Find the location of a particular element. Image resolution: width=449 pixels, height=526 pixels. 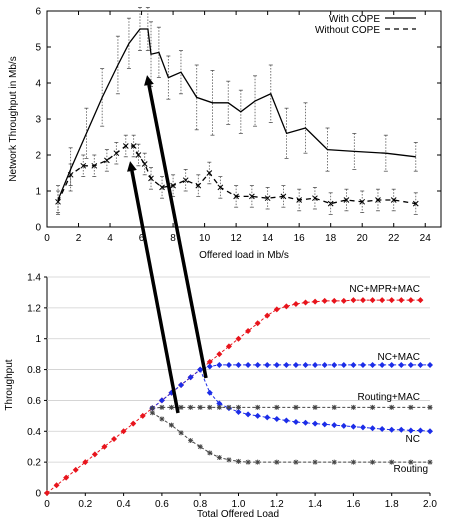

top-x-tick-label: 12 is located at coordinates (237, 238).